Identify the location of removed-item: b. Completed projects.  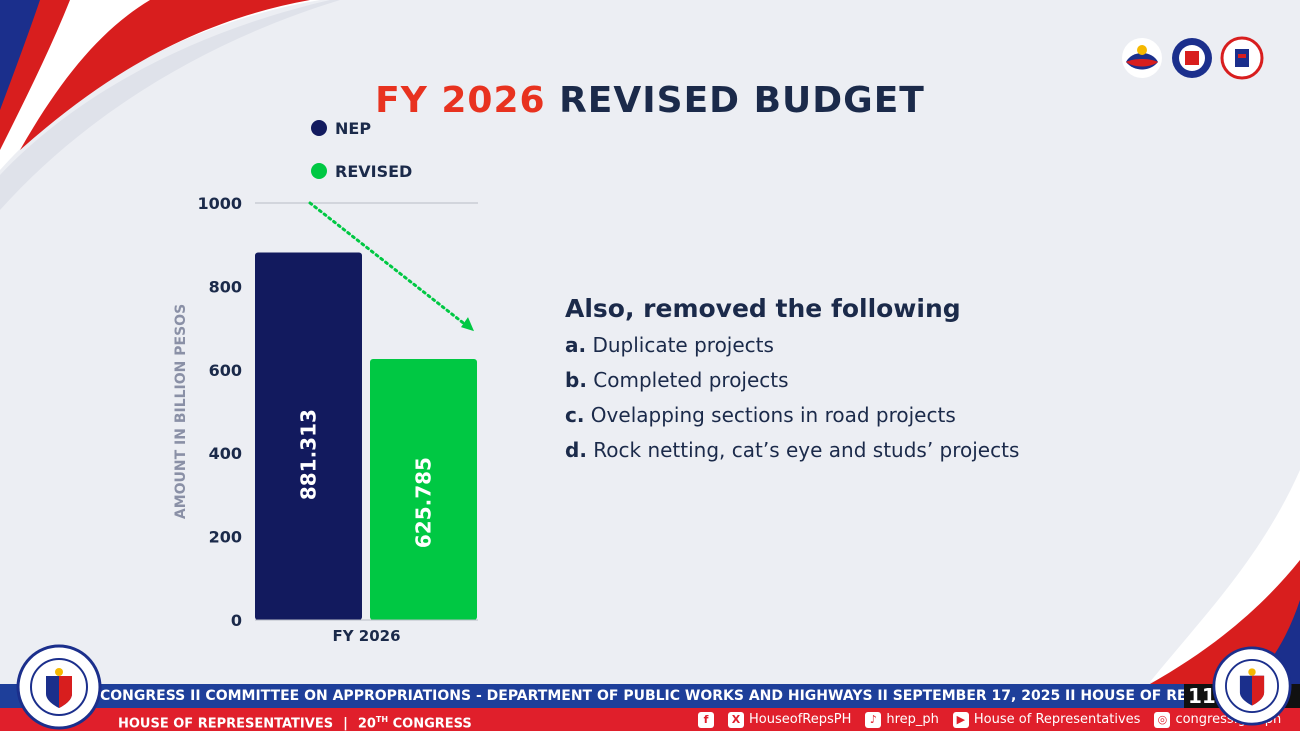
(792, 380).